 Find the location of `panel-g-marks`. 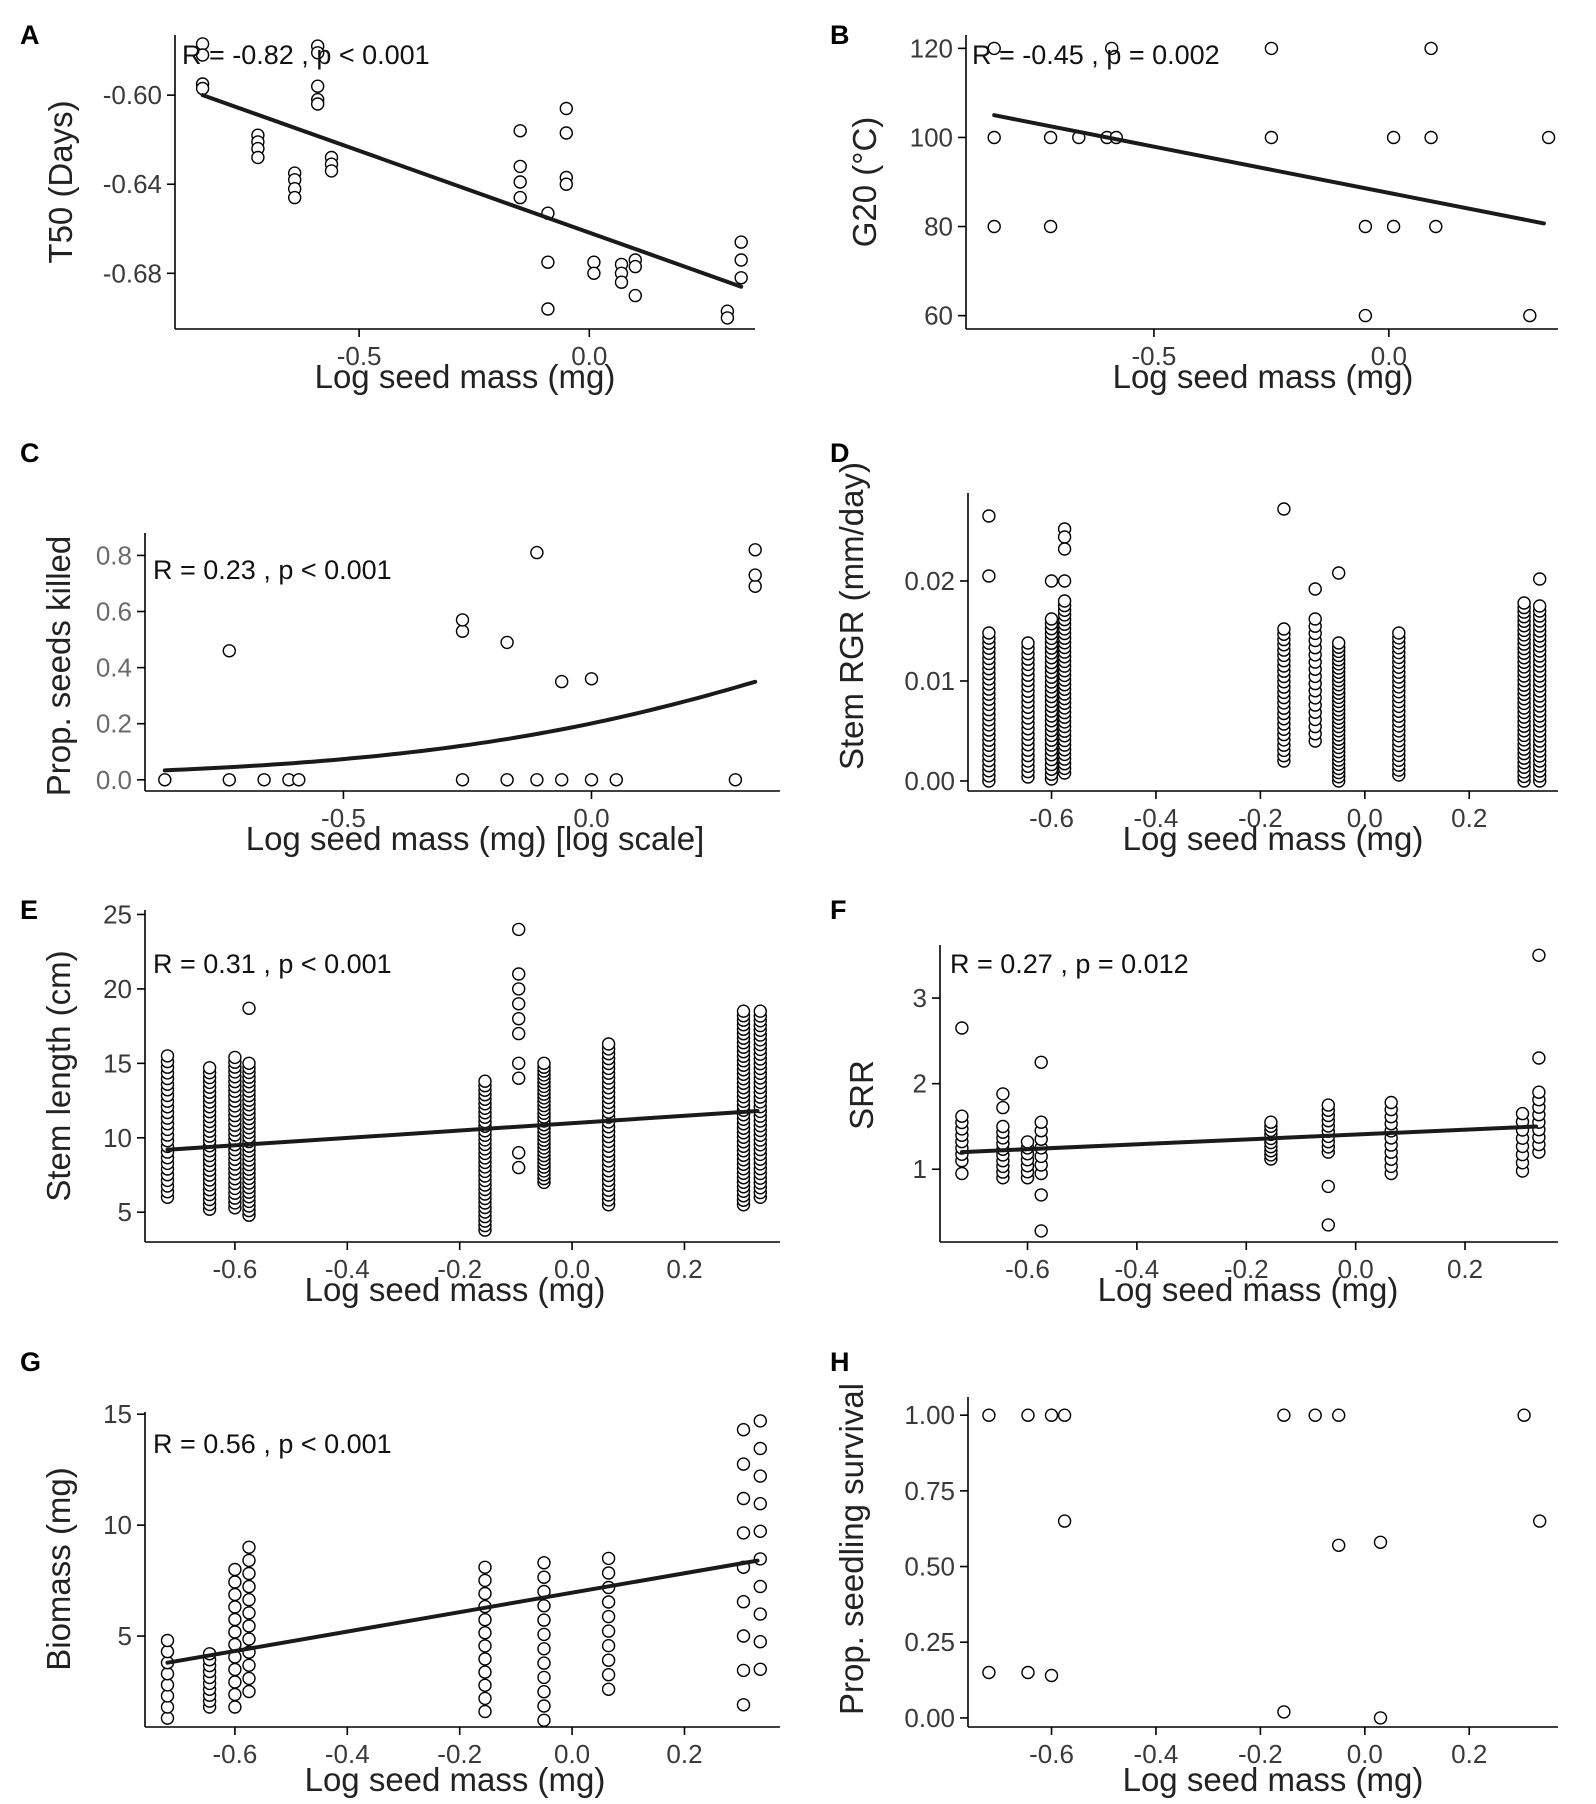

panel-g-marks is located at coordinates (463, 1570).